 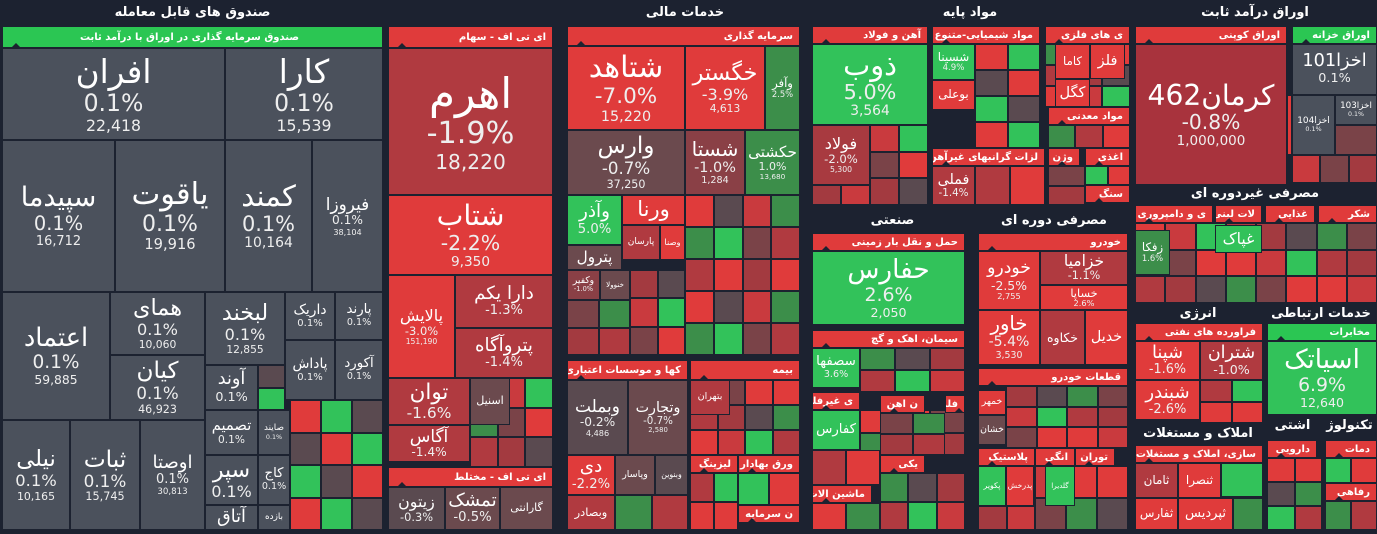 What do you see at coordinates (470, 477) in the screenshot?
I see `group-header: ای تی اف - مختلط` at bounding box center [470, 477].